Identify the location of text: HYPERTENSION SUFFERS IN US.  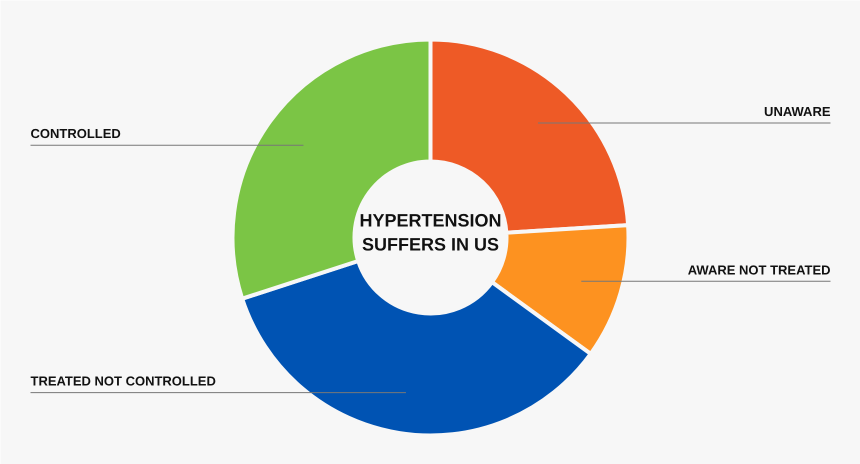
(430, 232).